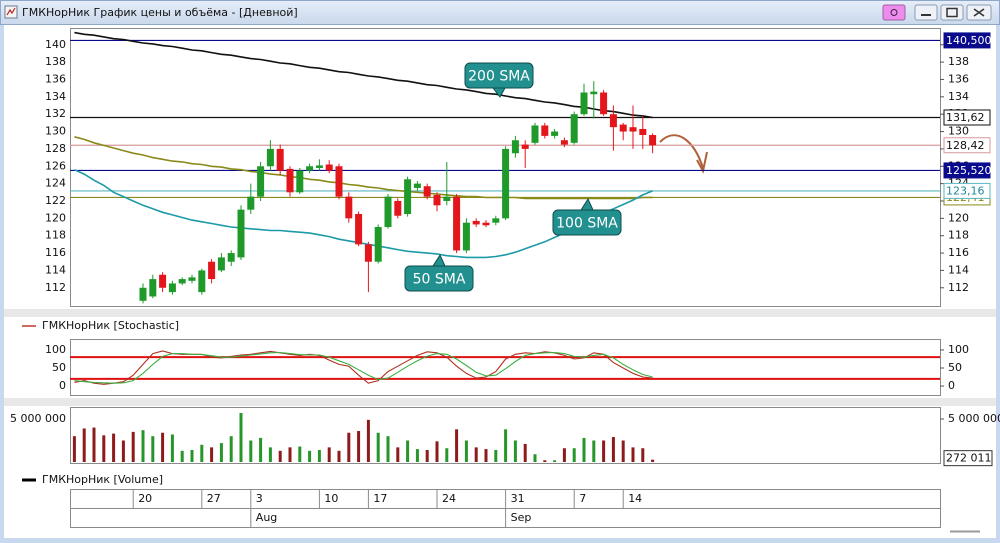  Describe the element at coordinates (145, 498) in the screenshot. I see `x-tick-label: 20` at that location.